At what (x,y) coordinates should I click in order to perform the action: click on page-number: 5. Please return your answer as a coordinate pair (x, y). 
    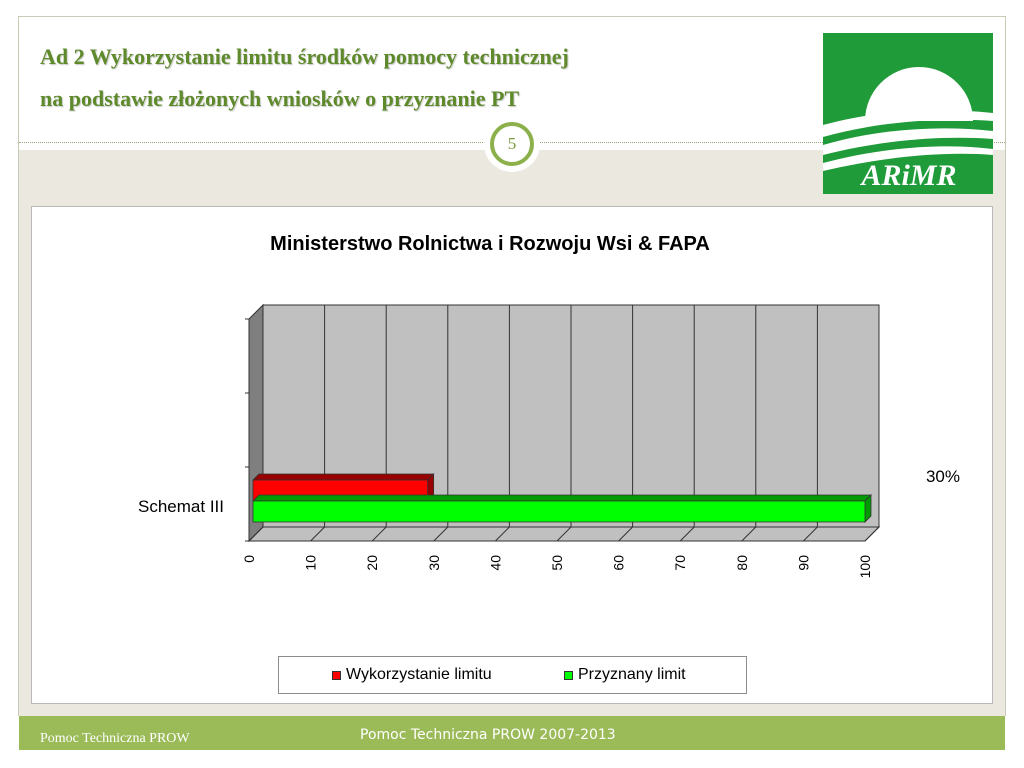
    Looking at the image, I should click on (512, 143).